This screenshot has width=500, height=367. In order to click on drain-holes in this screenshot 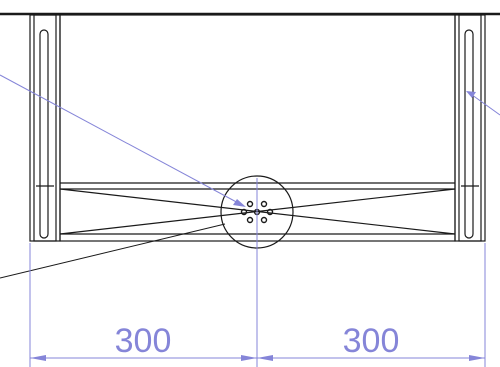, I will do `click(257, 212)`.